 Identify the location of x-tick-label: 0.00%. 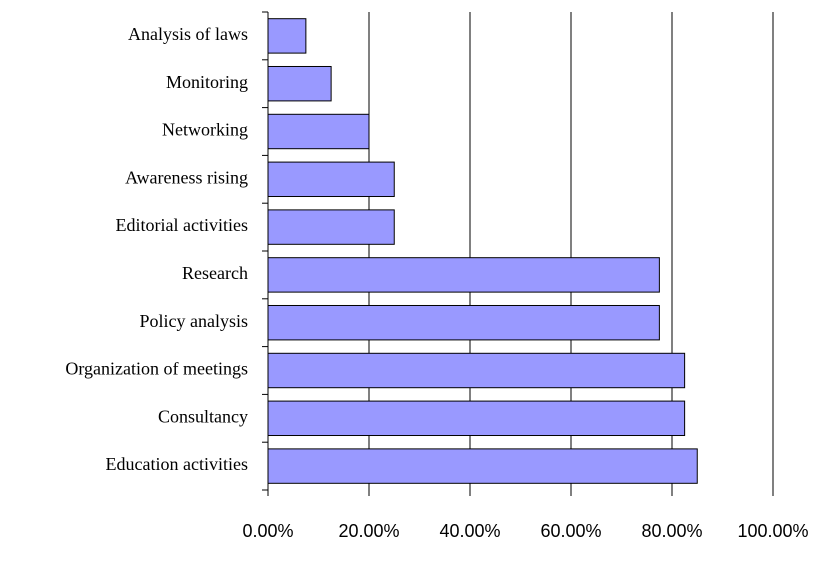
(267, 531).